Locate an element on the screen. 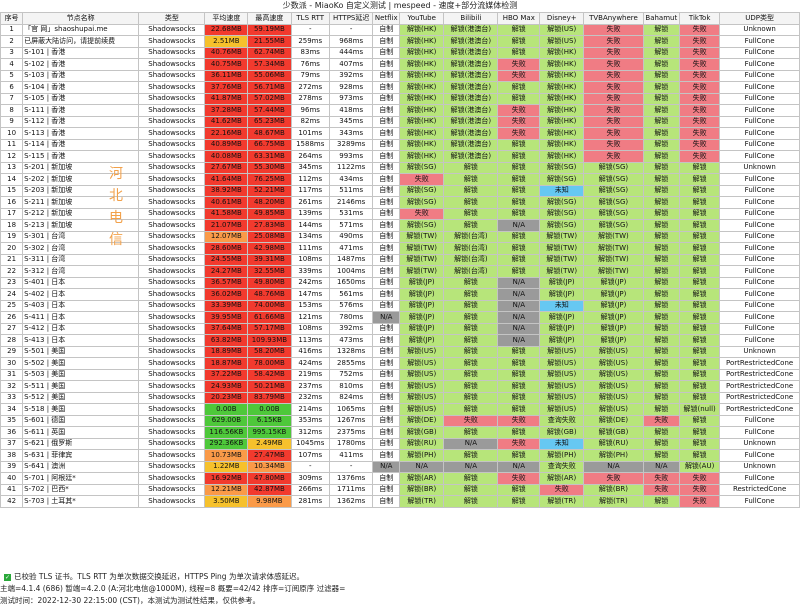 This screenshot has width=800, height=607. table-cell: 解锁(RU) is located at coordinates (422, 443).